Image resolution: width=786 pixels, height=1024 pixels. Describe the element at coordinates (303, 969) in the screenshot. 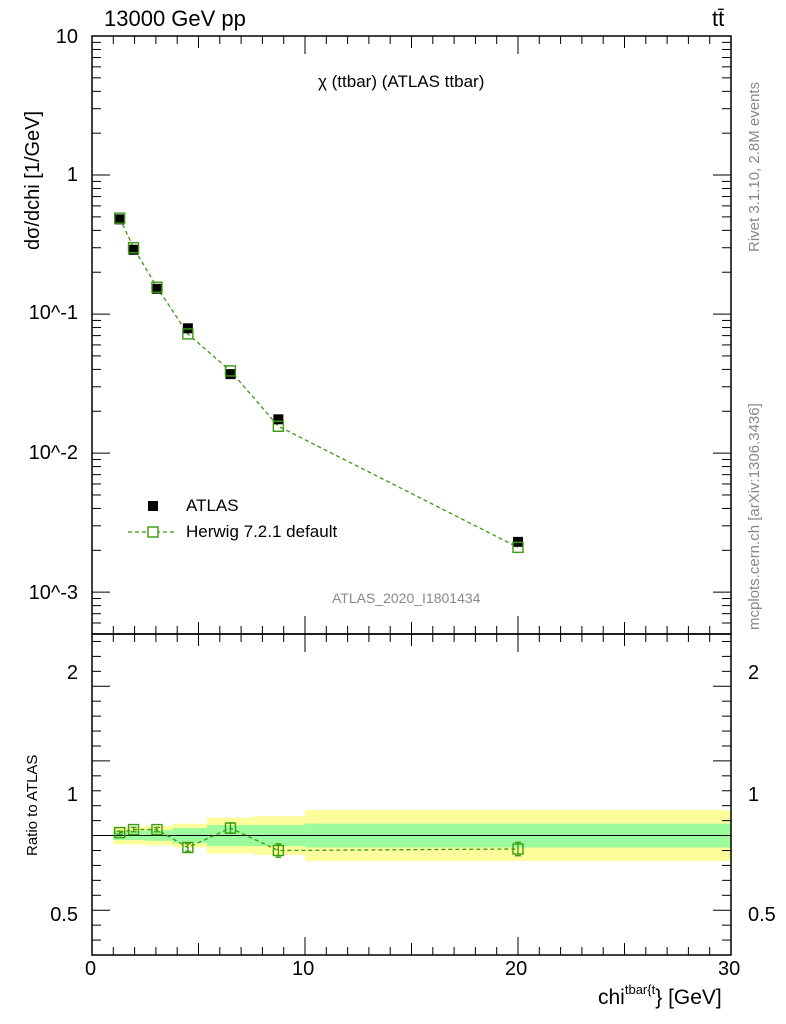

I see `x-tick-label-10: 10` at that location.